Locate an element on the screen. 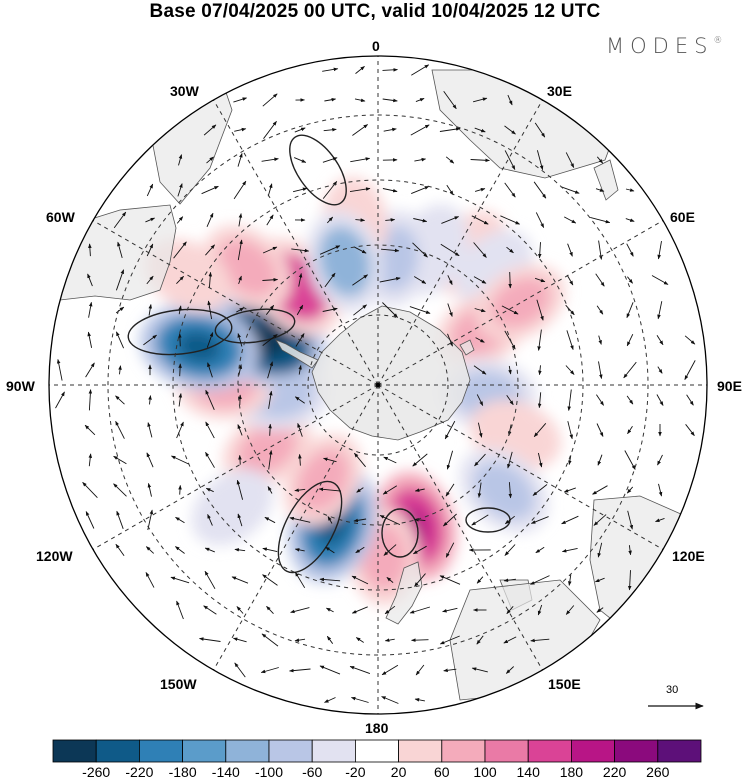 This screenshot has width=750, height=783. colorbar-tick-label: -100 is located at coordinates (269, 772).